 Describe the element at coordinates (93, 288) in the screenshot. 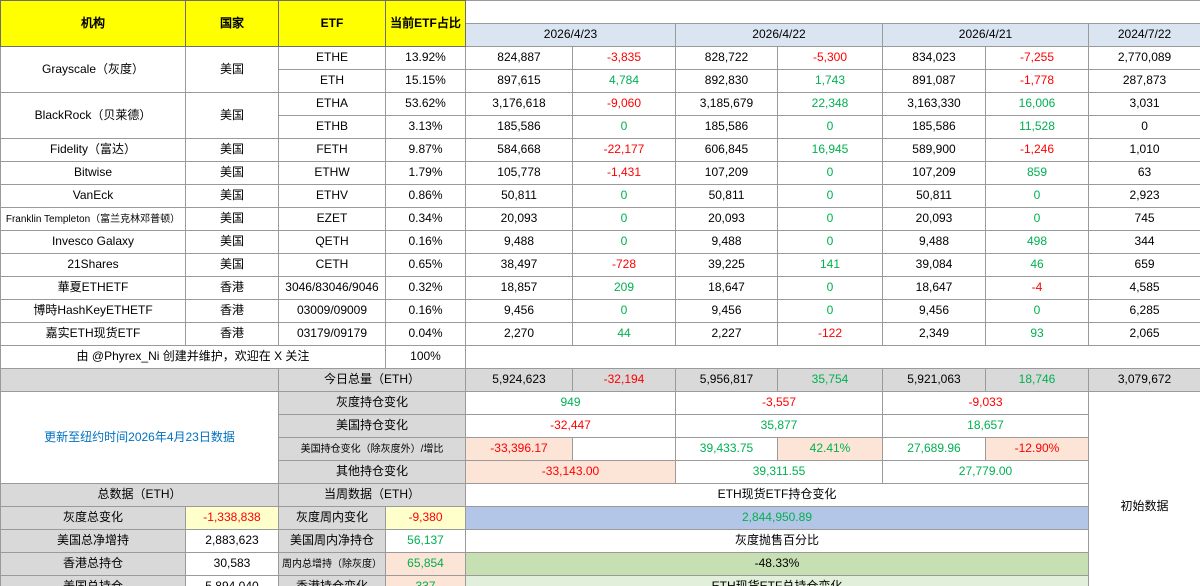

I see `institution-cell: 華夏ETHETF` at that location.